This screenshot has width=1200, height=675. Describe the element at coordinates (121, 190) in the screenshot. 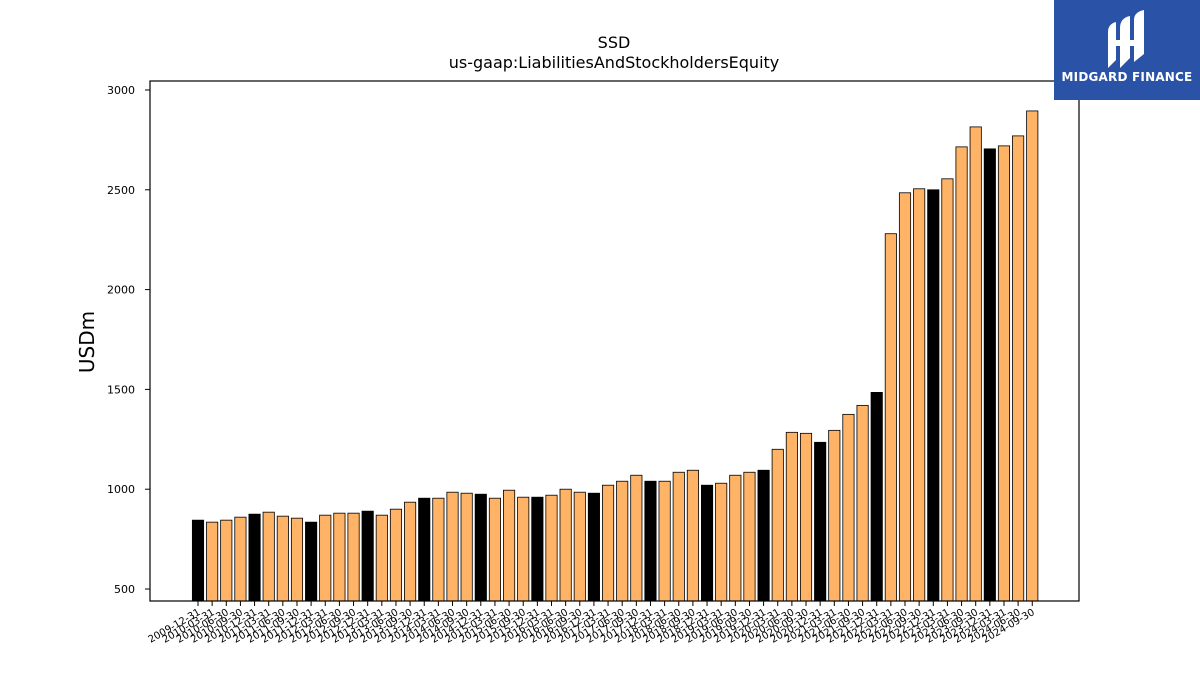

I see `y-tick-label-2500: 2500` at that location.